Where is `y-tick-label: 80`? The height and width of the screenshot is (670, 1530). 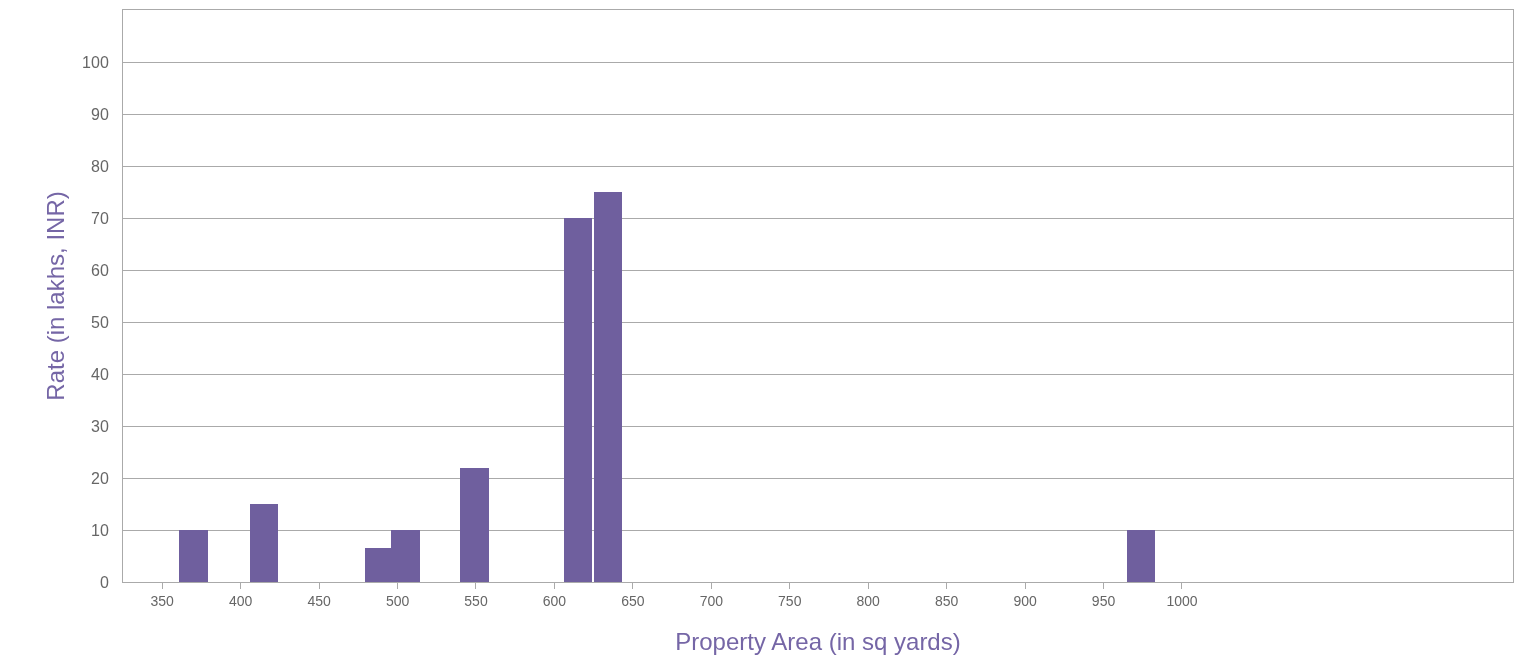
y-tick-label: 80 is located at coordinates (100, 166).